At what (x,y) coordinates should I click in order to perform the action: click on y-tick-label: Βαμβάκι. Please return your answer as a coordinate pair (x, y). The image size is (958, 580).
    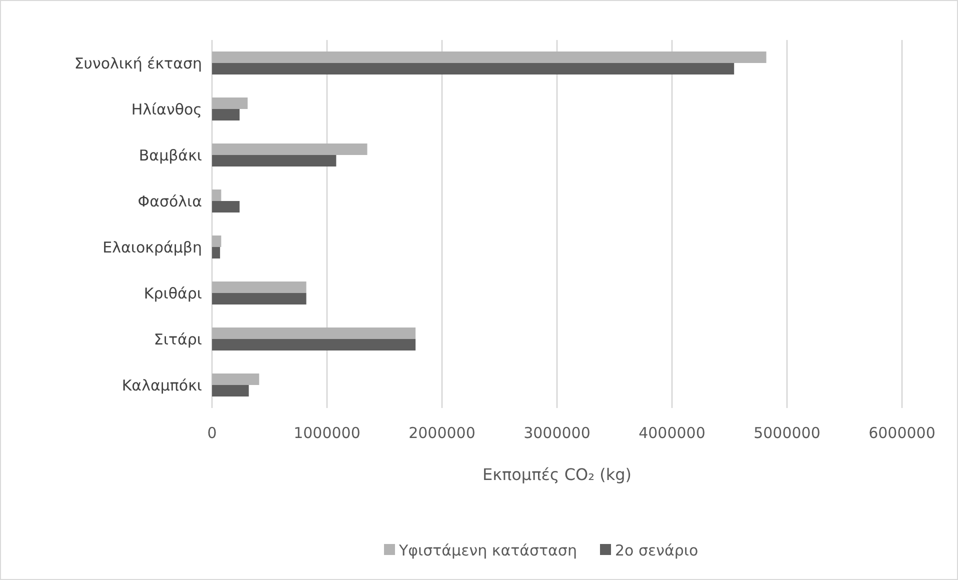
    Looking at the image, I should click on (170, 155).